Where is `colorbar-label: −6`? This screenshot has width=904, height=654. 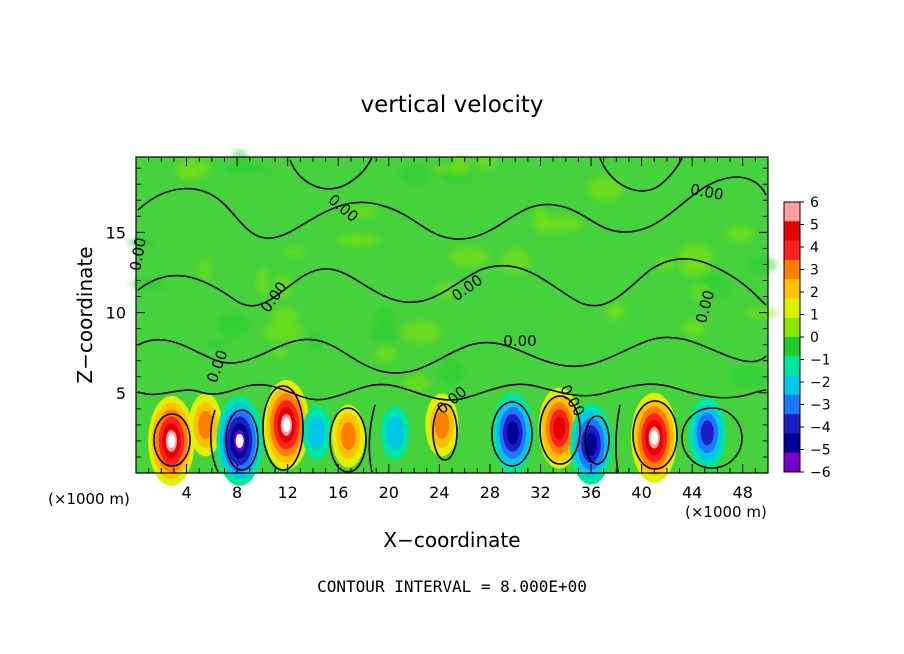 colorbar-label: −6 is located at coordinates (820, 473).